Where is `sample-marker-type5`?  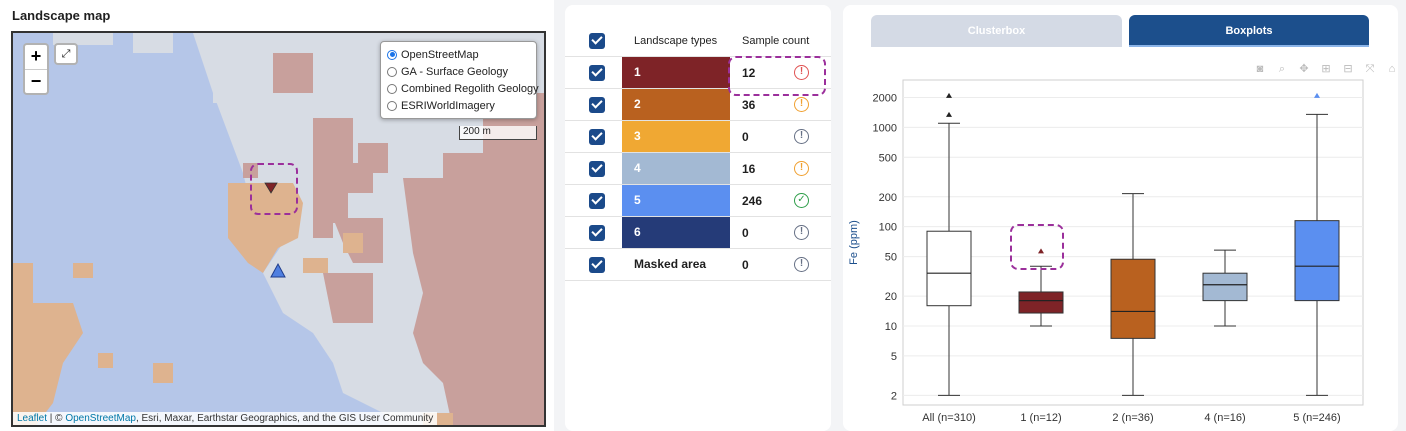
sample-marker-type5 is located at coordinates (278, 270).